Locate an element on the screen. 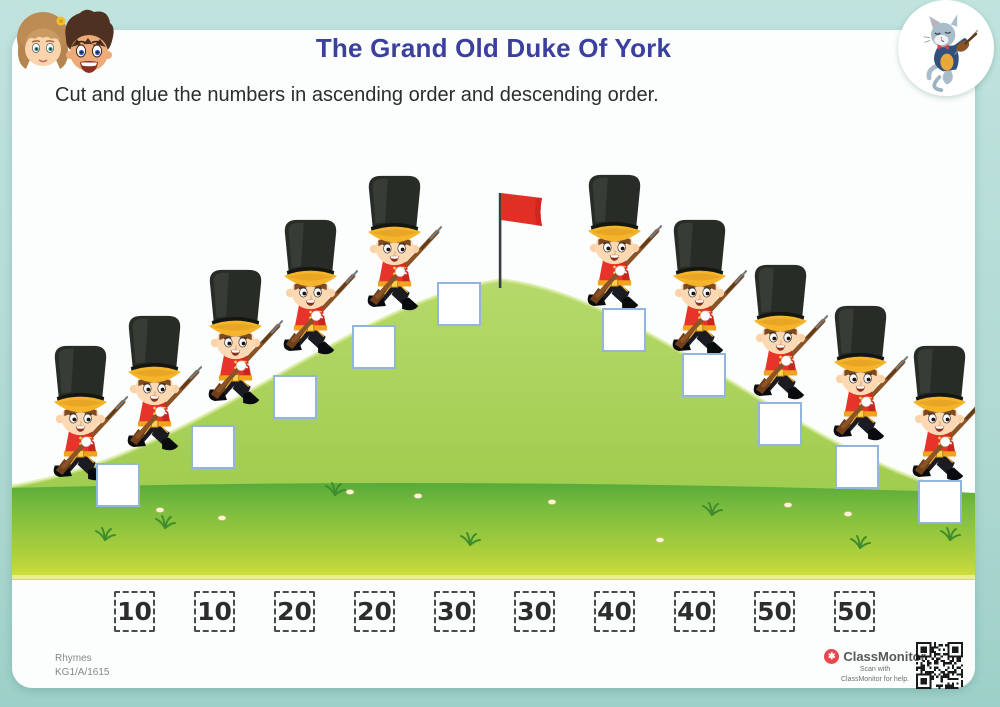 The height and width of the screenshot is (707, 1000). qr-code is located at coordinates (939, 665).